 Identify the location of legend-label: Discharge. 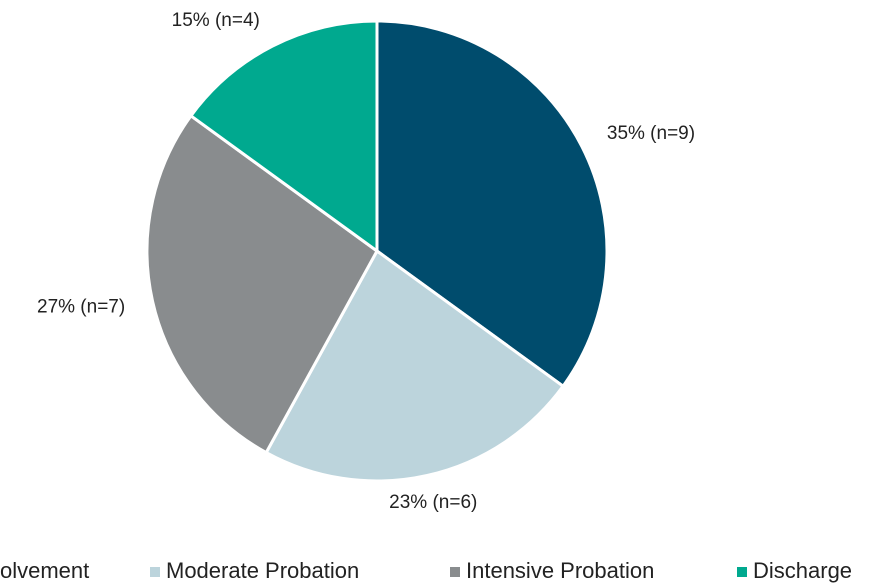
(802, 570).